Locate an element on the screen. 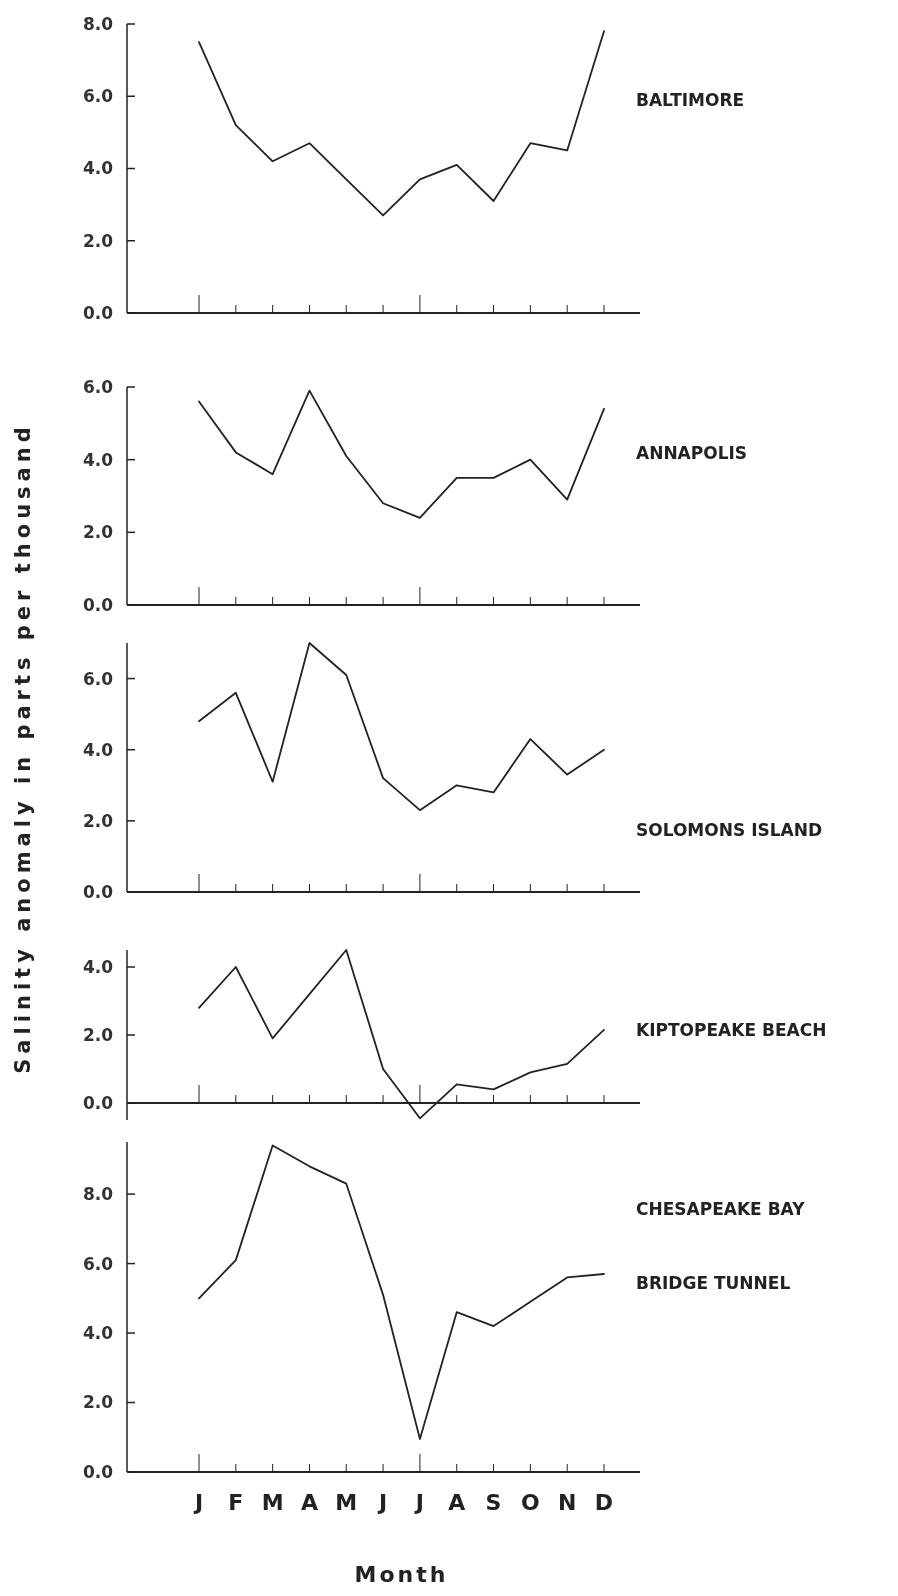 Image resolution: width=898 pixels, height=1596 pixels. text: CHESAPEAKE BAY BRIDGE TUNNEL is located at coordinates (720, 1245).